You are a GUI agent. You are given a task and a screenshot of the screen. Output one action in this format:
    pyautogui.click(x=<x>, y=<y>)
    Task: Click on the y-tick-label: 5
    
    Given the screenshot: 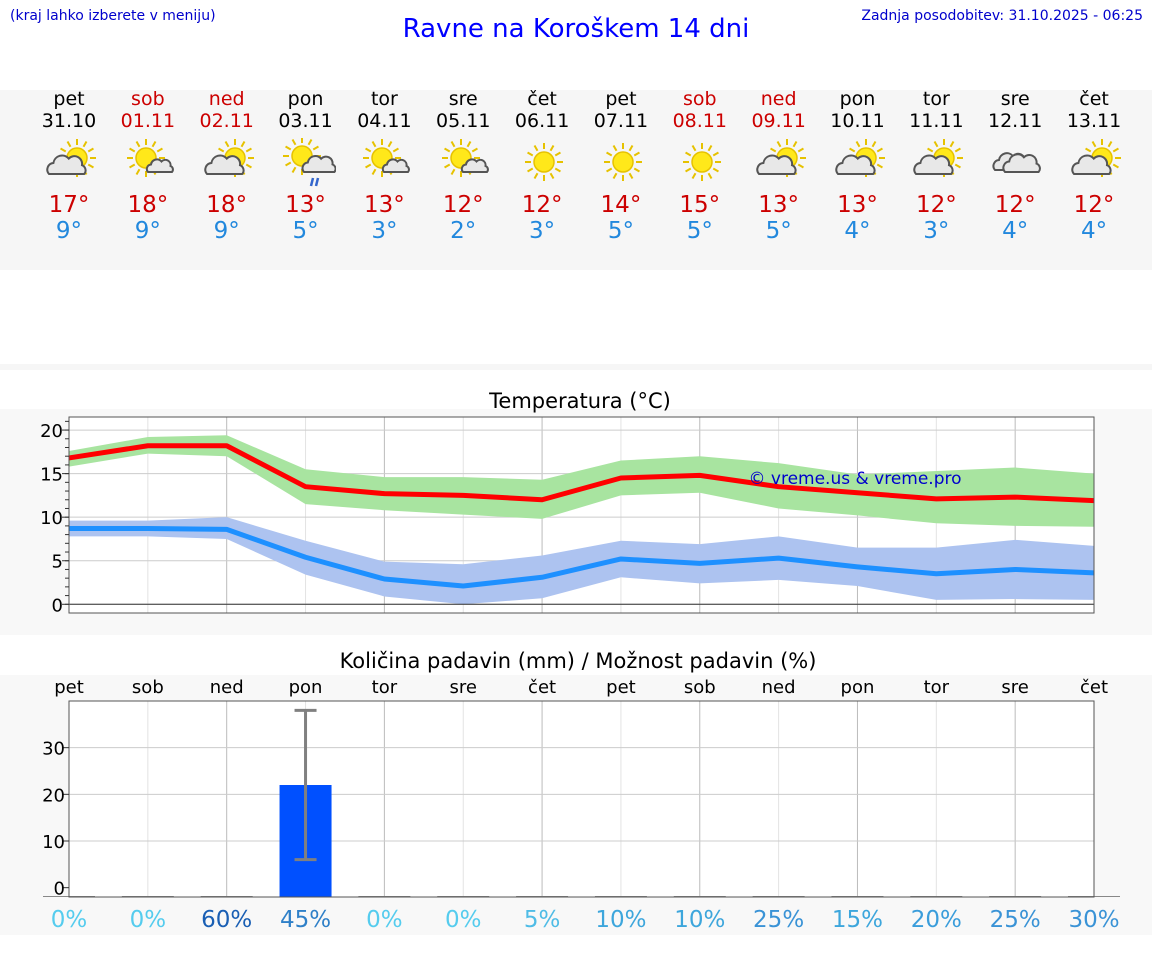 What is the action you would take?
    pyautogui.click(x=57, y=562)
    